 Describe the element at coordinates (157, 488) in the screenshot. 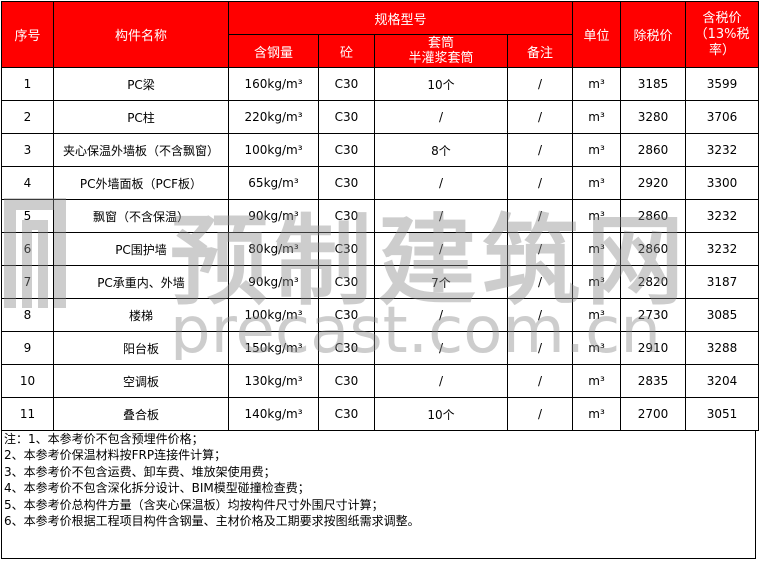

I see `note-line: 4、本参考价不包含深化拆分设计、BIM模型碰撞检查费；` at that location.